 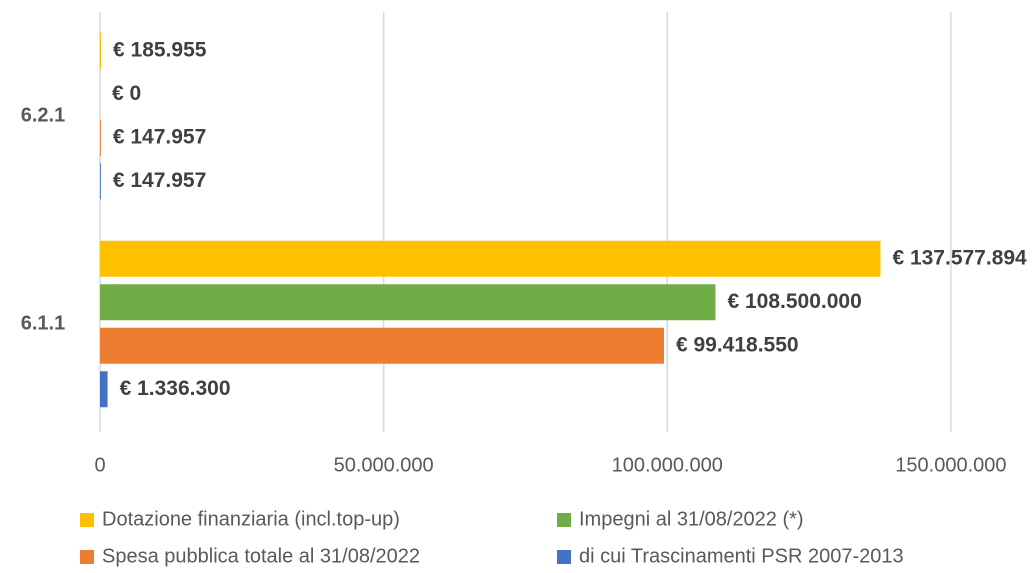 What do you see at coordinates (737, 344) in the screenshot?
I see `value-label: € 99.418.550` at bounding box center [737, 344].